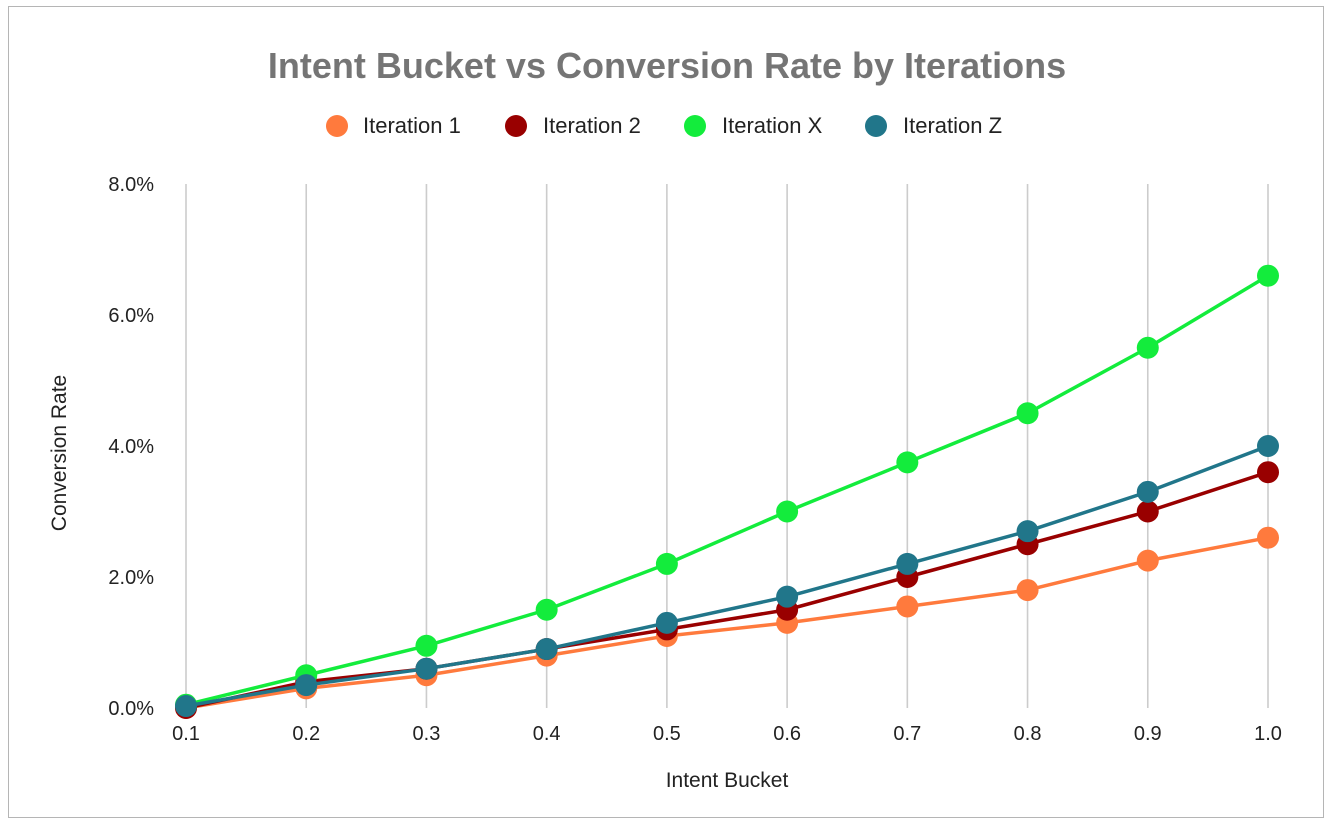 Image resolution: width=1334 pixels, height=826 pixels. What do you see at coordinates (787, 734) in the screenshot?
I see `x-tick-label: 0.6` at bounding box center [787, 734].